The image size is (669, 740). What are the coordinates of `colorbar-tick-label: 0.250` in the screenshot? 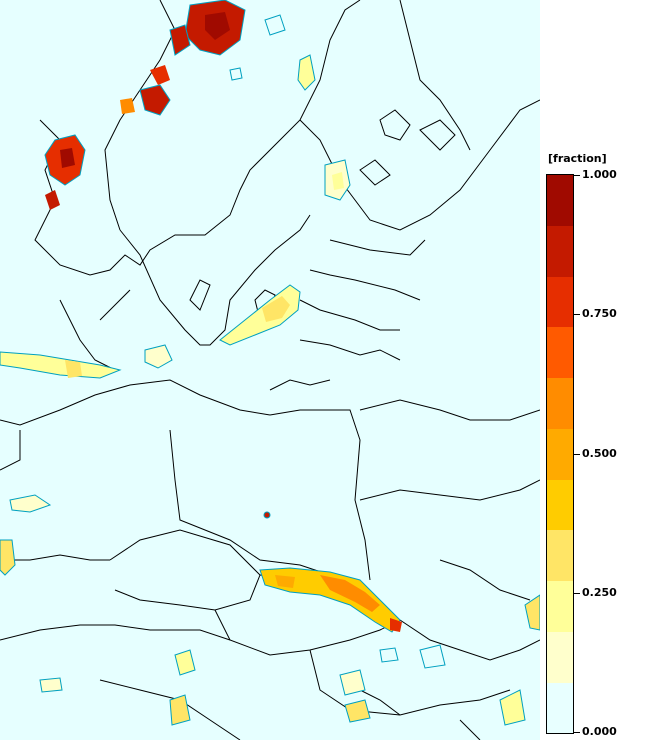 It's located at (599, 592).